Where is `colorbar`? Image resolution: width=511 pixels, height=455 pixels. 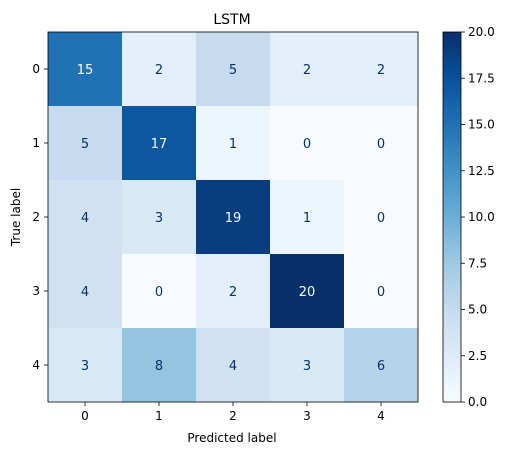 colorbar is located at coordinates (452, 217).